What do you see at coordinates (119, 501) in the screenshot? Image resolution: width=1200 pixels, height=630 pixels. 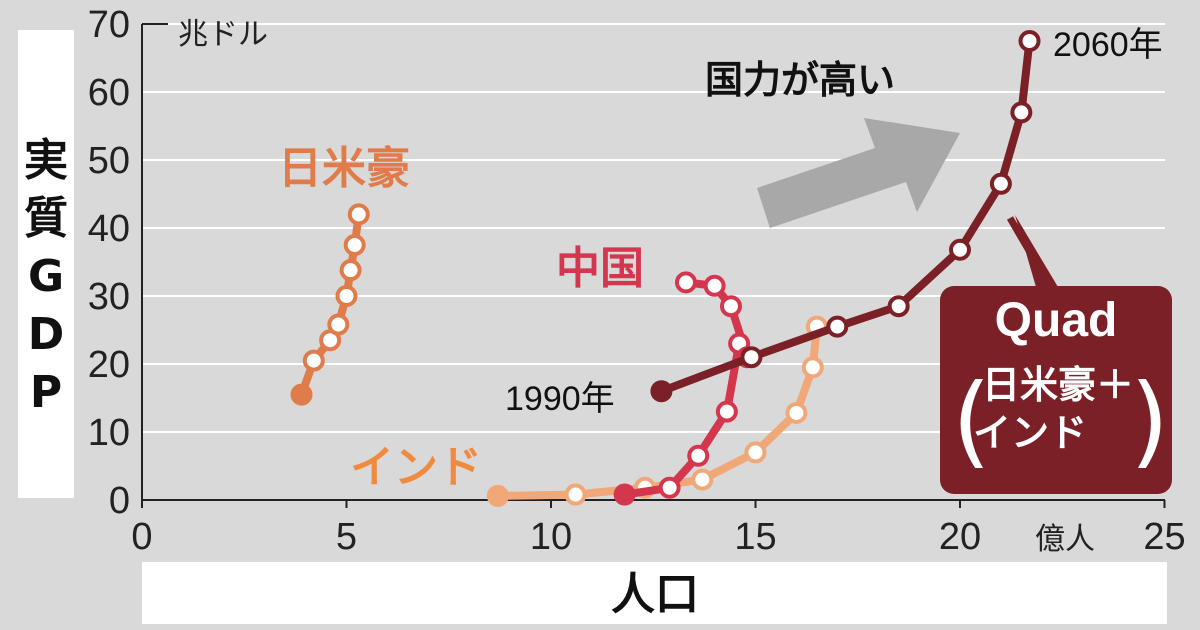 I see `y-tick-label: 0` at bounding box center [119, 501].